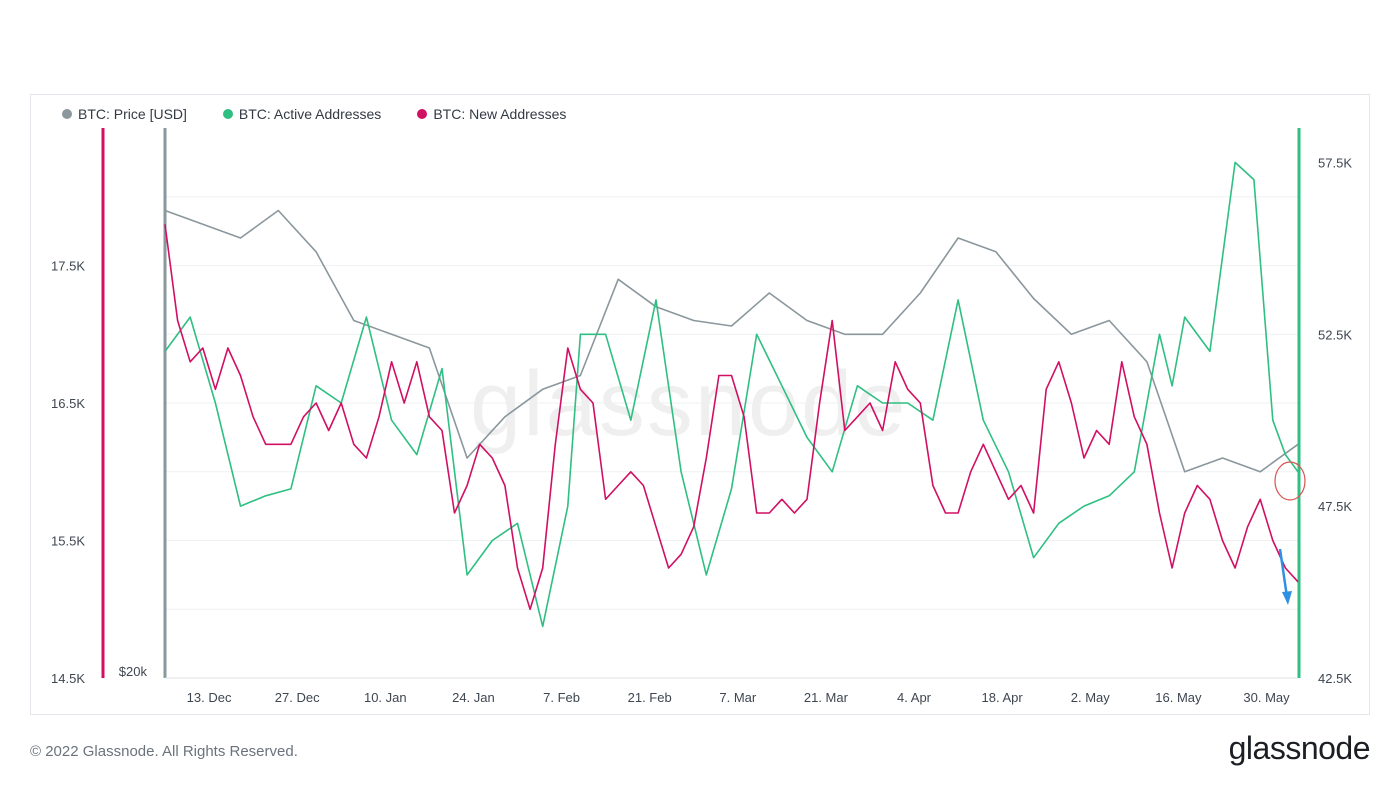  What do you see at coordinates (826, 697) in the screenshot?
I see `x-tick-label: 21. Mar` at bounding box center [826, 697].